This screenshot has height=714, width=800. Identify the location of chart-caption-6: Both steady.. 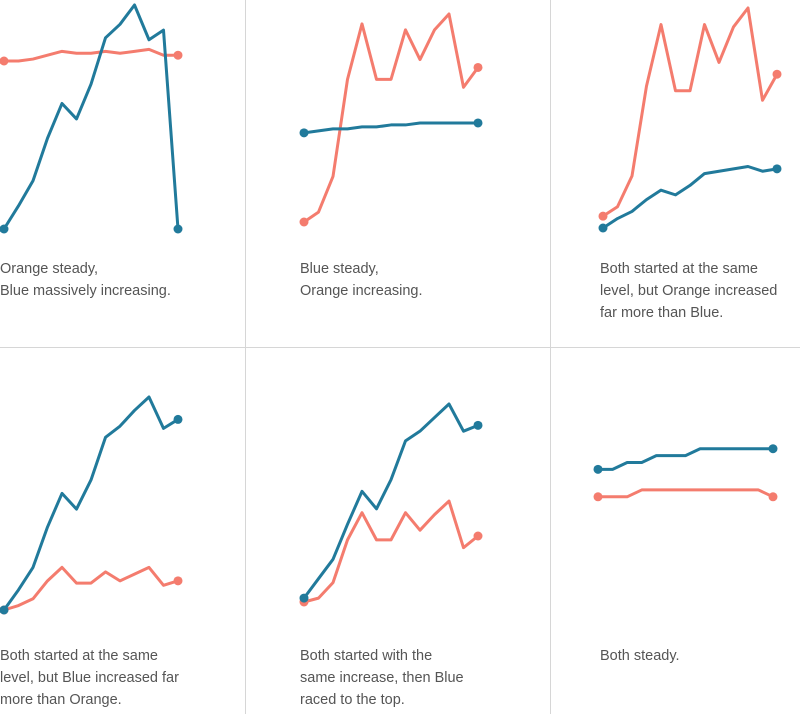
(640, 656).